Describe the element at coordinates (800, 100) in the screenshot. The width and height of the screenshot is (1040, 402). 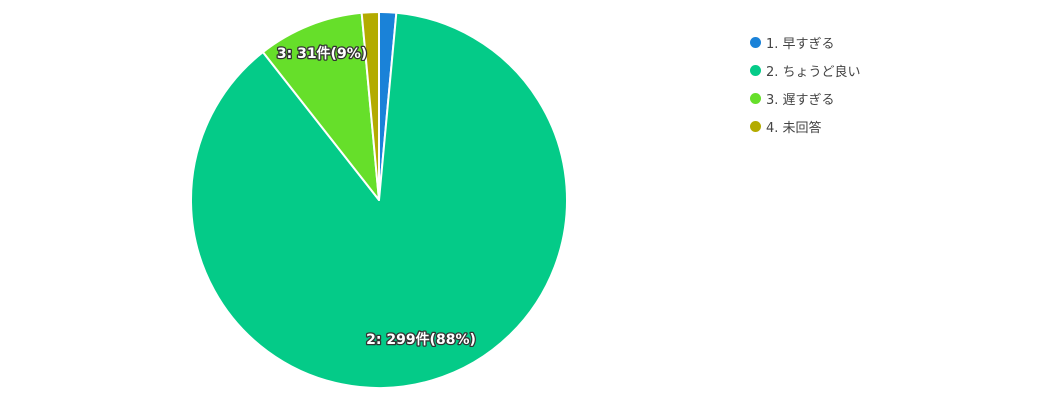
I see `legend-label-3: 3. 遅すぎる` at that location.